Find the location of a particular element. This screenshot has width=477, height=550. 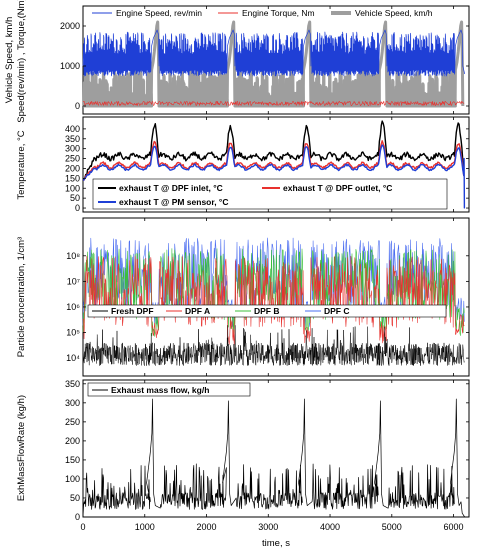

x-tick-label: 4000 is located at coordinates (330, 527).